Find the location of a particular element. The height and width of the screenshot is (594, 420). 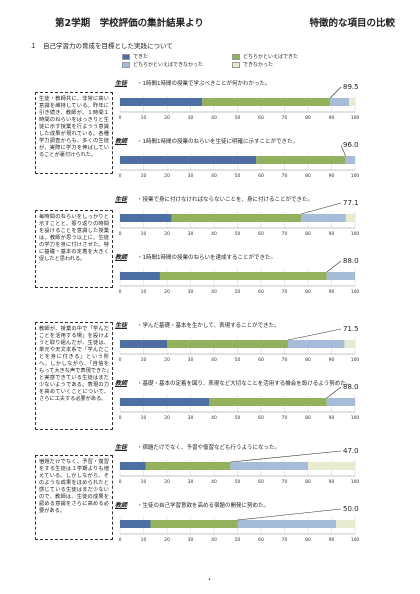

question-label: ・基礎・基本の定着を図り、表現など大切なことを活用する機会を設けるよう努めた。 is located at coordinates (244, 383).